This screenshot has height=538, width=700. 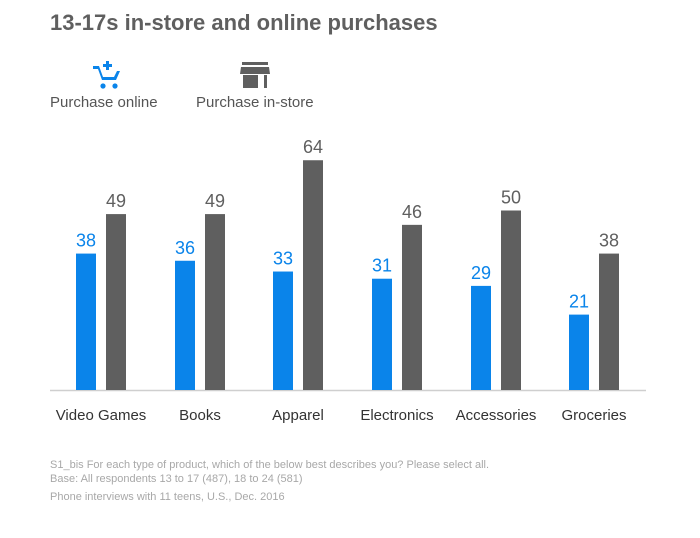 I want to click on category-label: Video Games, so click(x=101, y=415).